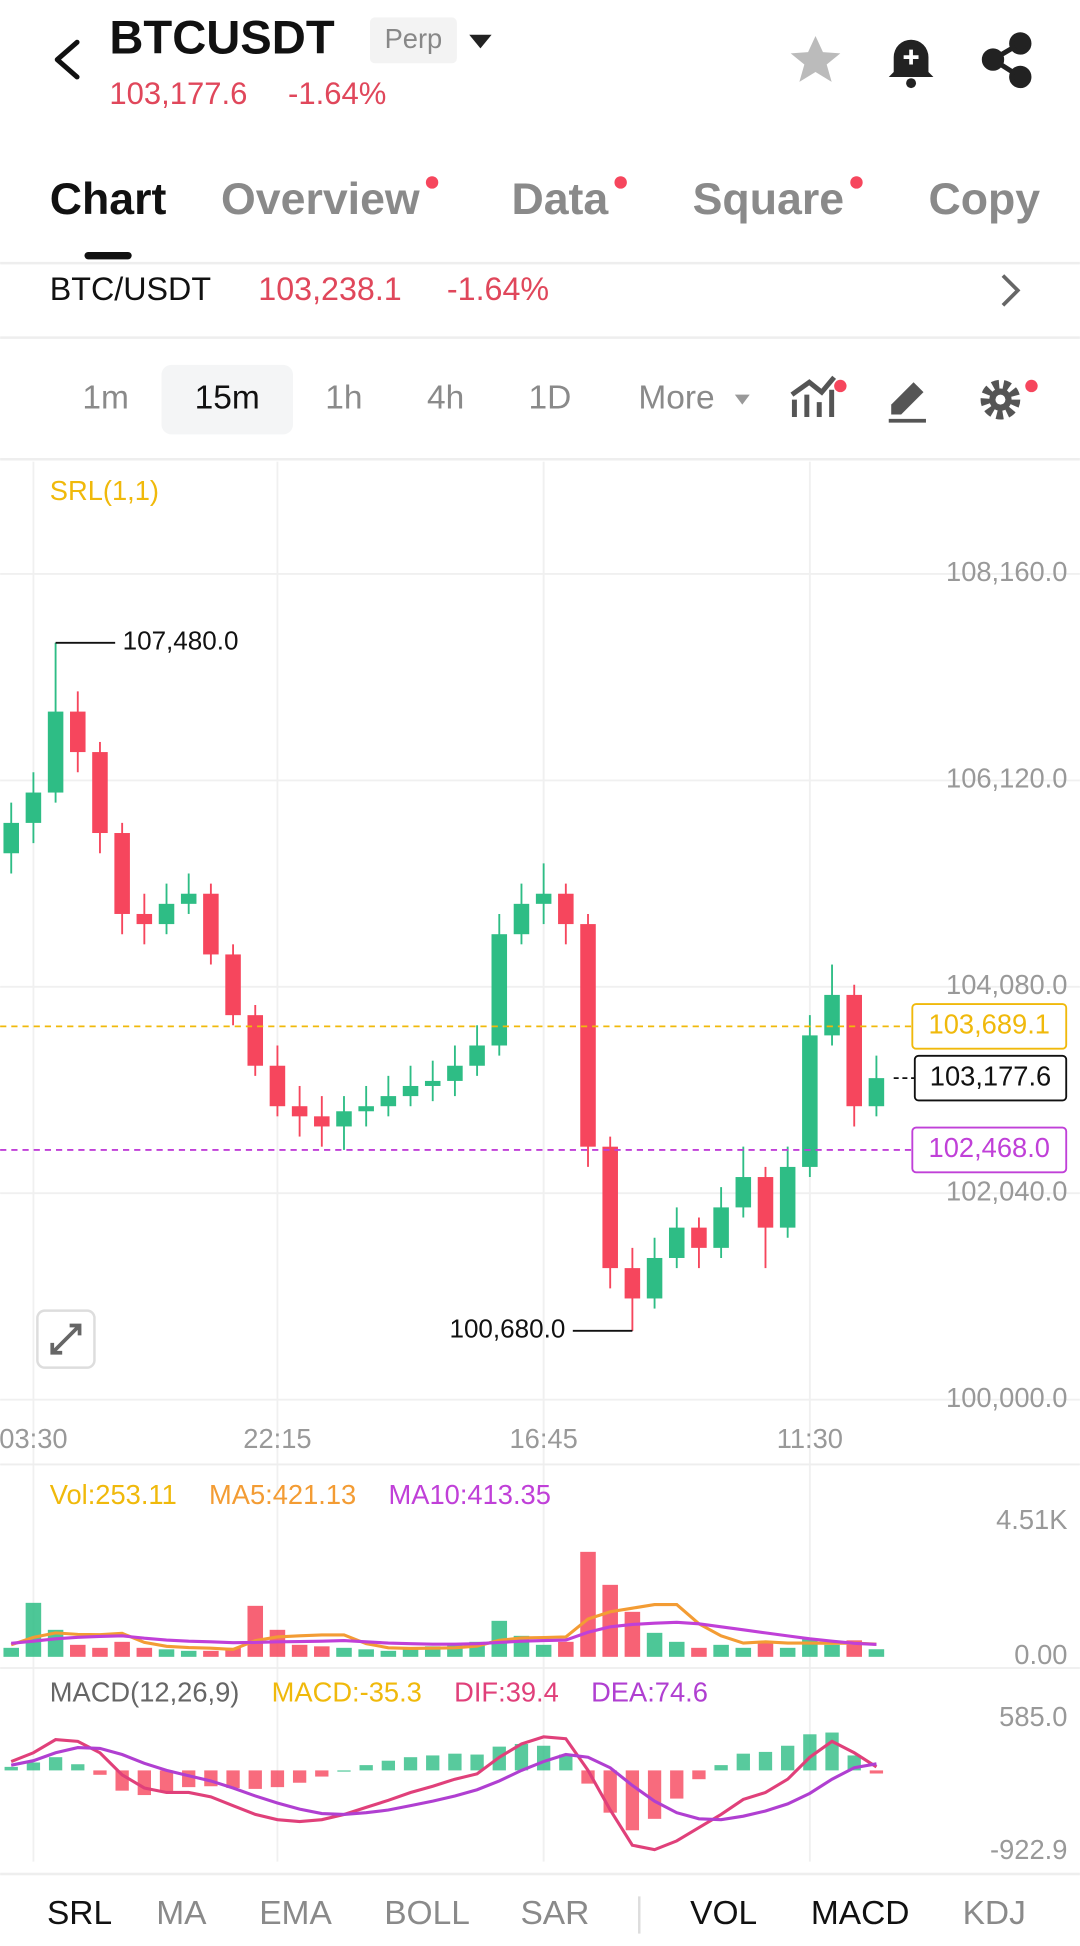 This screenshot has height=1946, width=1080. What do you see at coordinates (427, 1913) in the screenshot?
I see `indicator-tab: BOLL` at bounding box center [427, 1913].